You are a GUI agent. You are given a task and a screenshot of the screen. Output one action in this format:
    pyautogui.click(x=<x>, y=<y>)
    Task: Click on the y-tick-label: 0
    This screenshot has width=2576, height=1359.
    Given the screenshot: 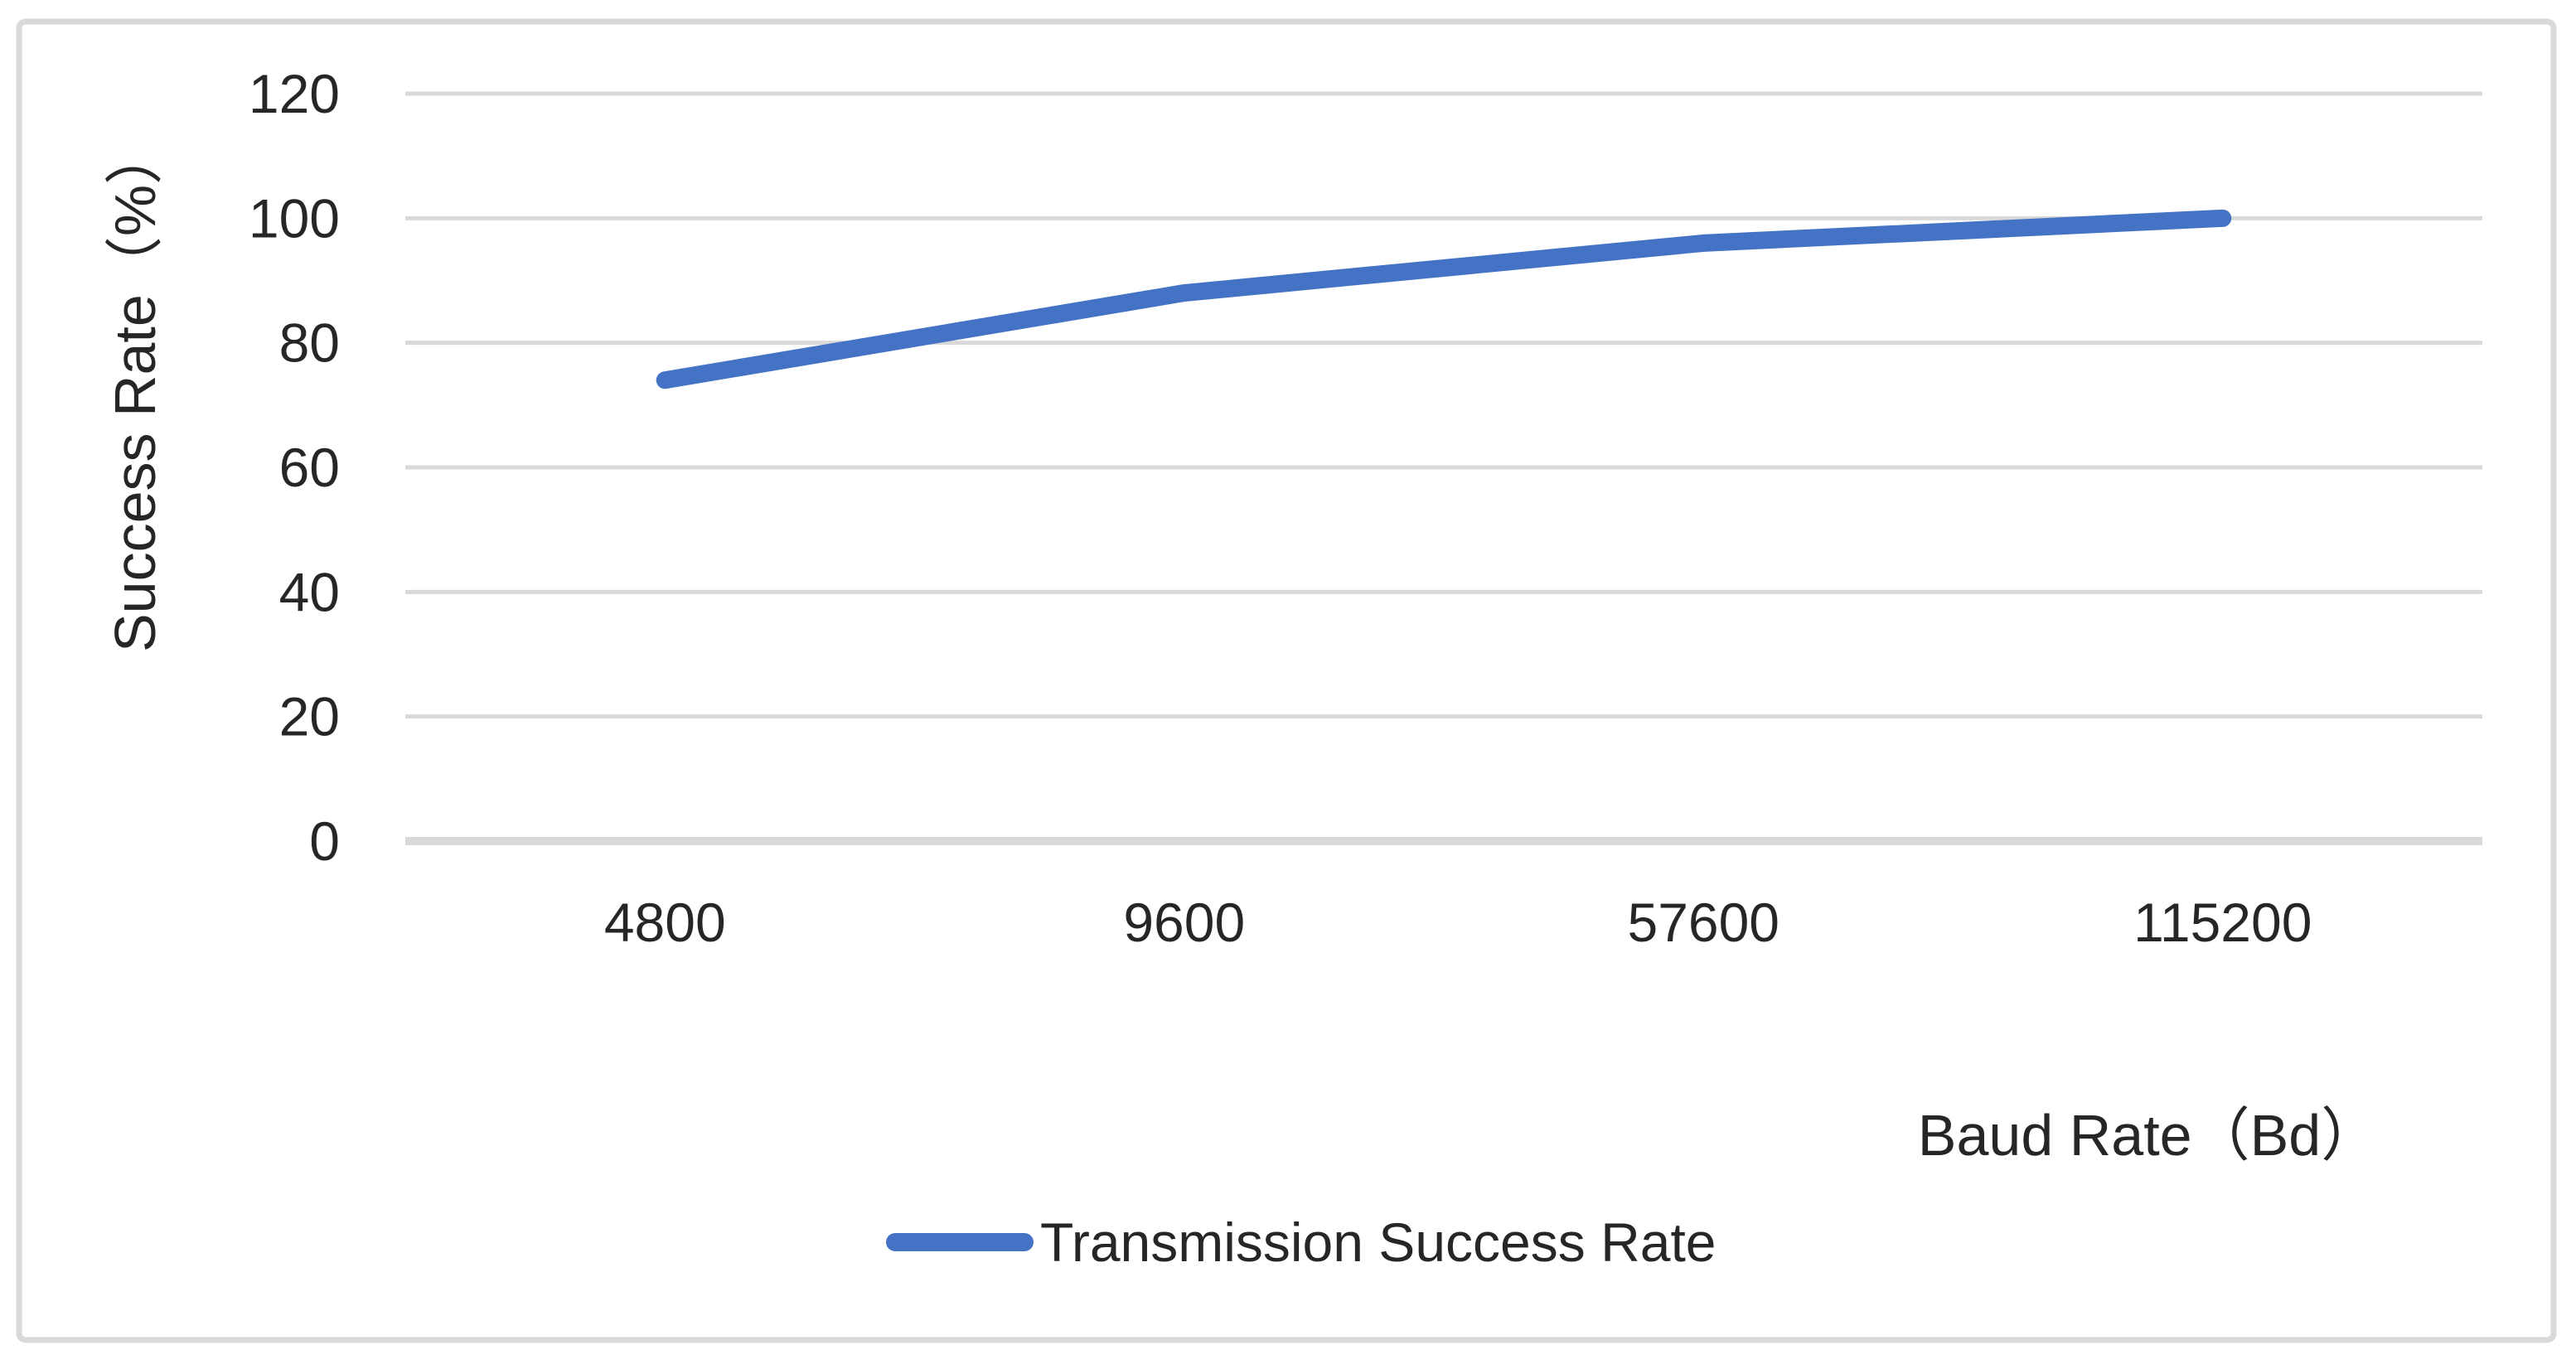 What is the action you would take?
    pyautogui.click(x=324, y=841)
    